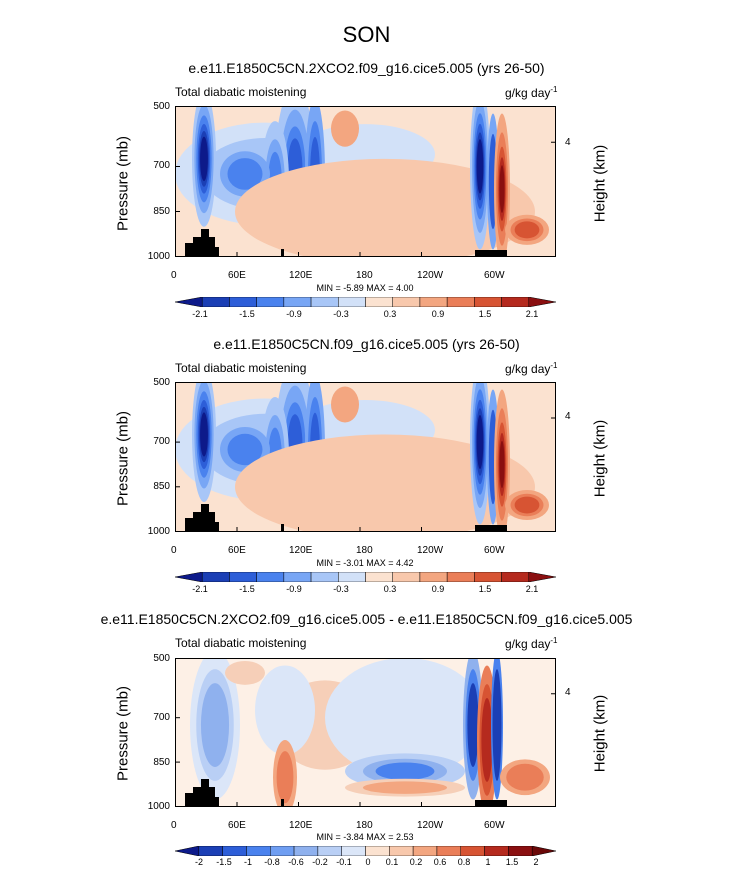 The image size is (733, 872). Describe the element at coordinates (161, 211) in the screenshot. I see `panel-1-ytick-850: 850` at that location.